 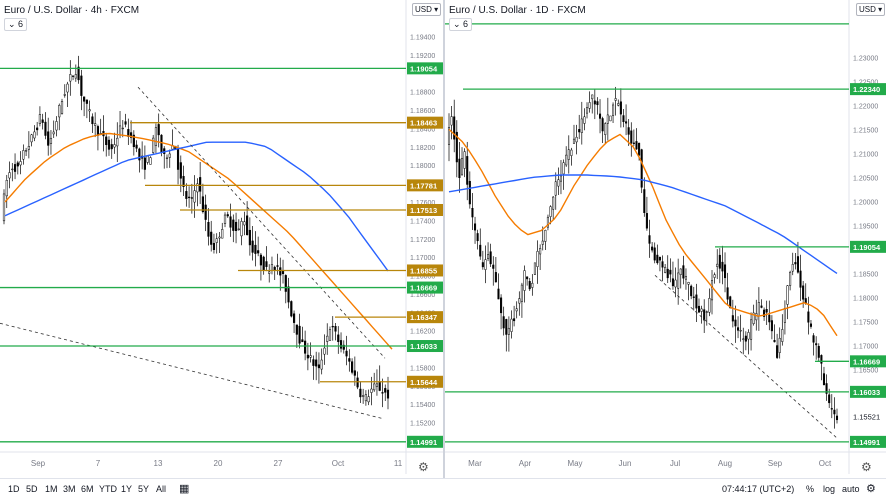 What do you see at coordinates (161, 489) in the screenshot?
I see `range-all: All` at bounding box center [161, 489].